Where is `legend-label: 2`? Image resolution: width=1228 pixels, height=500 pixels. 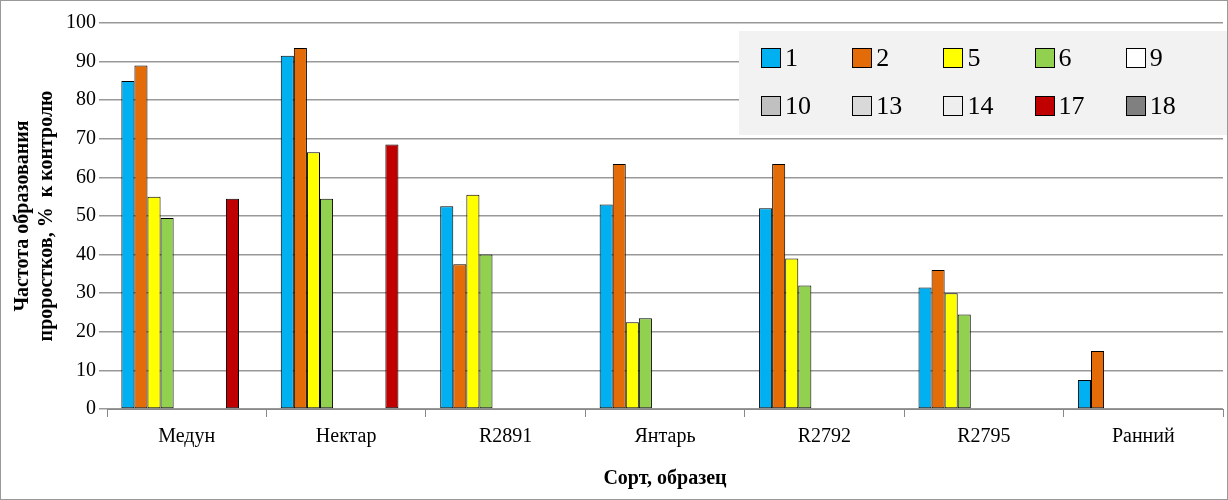
legend-label: 2 is located at coordinates (883, 58).